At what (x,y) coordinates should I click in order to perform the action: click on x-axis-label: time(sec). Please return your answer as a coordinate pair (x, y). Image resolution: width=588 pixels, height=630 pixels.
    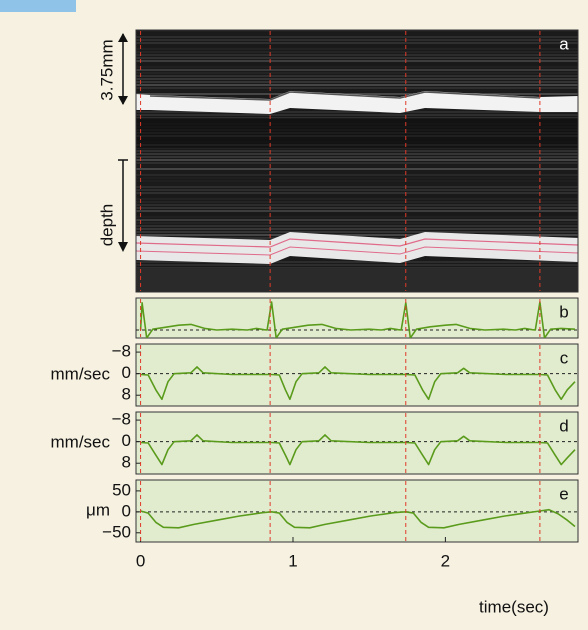
    Looking at the image, I should click on (514, 606).